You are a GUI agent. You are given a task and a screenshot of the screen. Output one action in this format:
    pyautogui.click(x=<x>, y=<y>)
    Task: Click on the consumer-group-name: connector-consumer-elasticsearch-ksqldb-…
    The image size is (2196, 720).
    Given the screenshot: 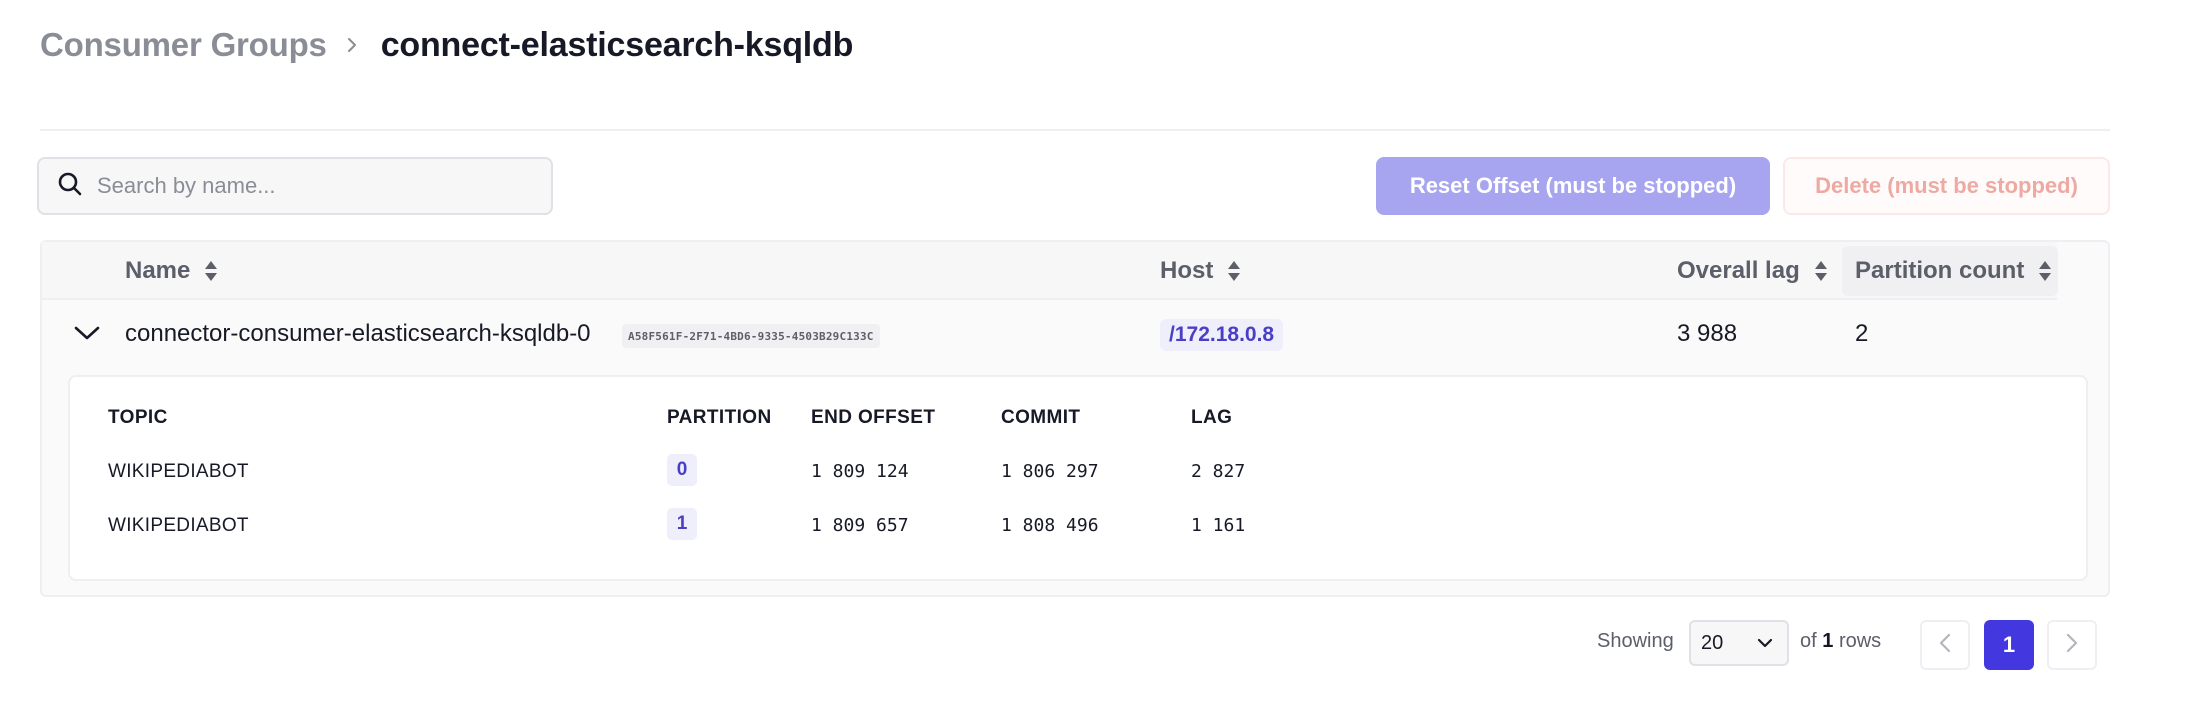 What is the action you would take?
    pyautogui.click(x=358, y=333)
    